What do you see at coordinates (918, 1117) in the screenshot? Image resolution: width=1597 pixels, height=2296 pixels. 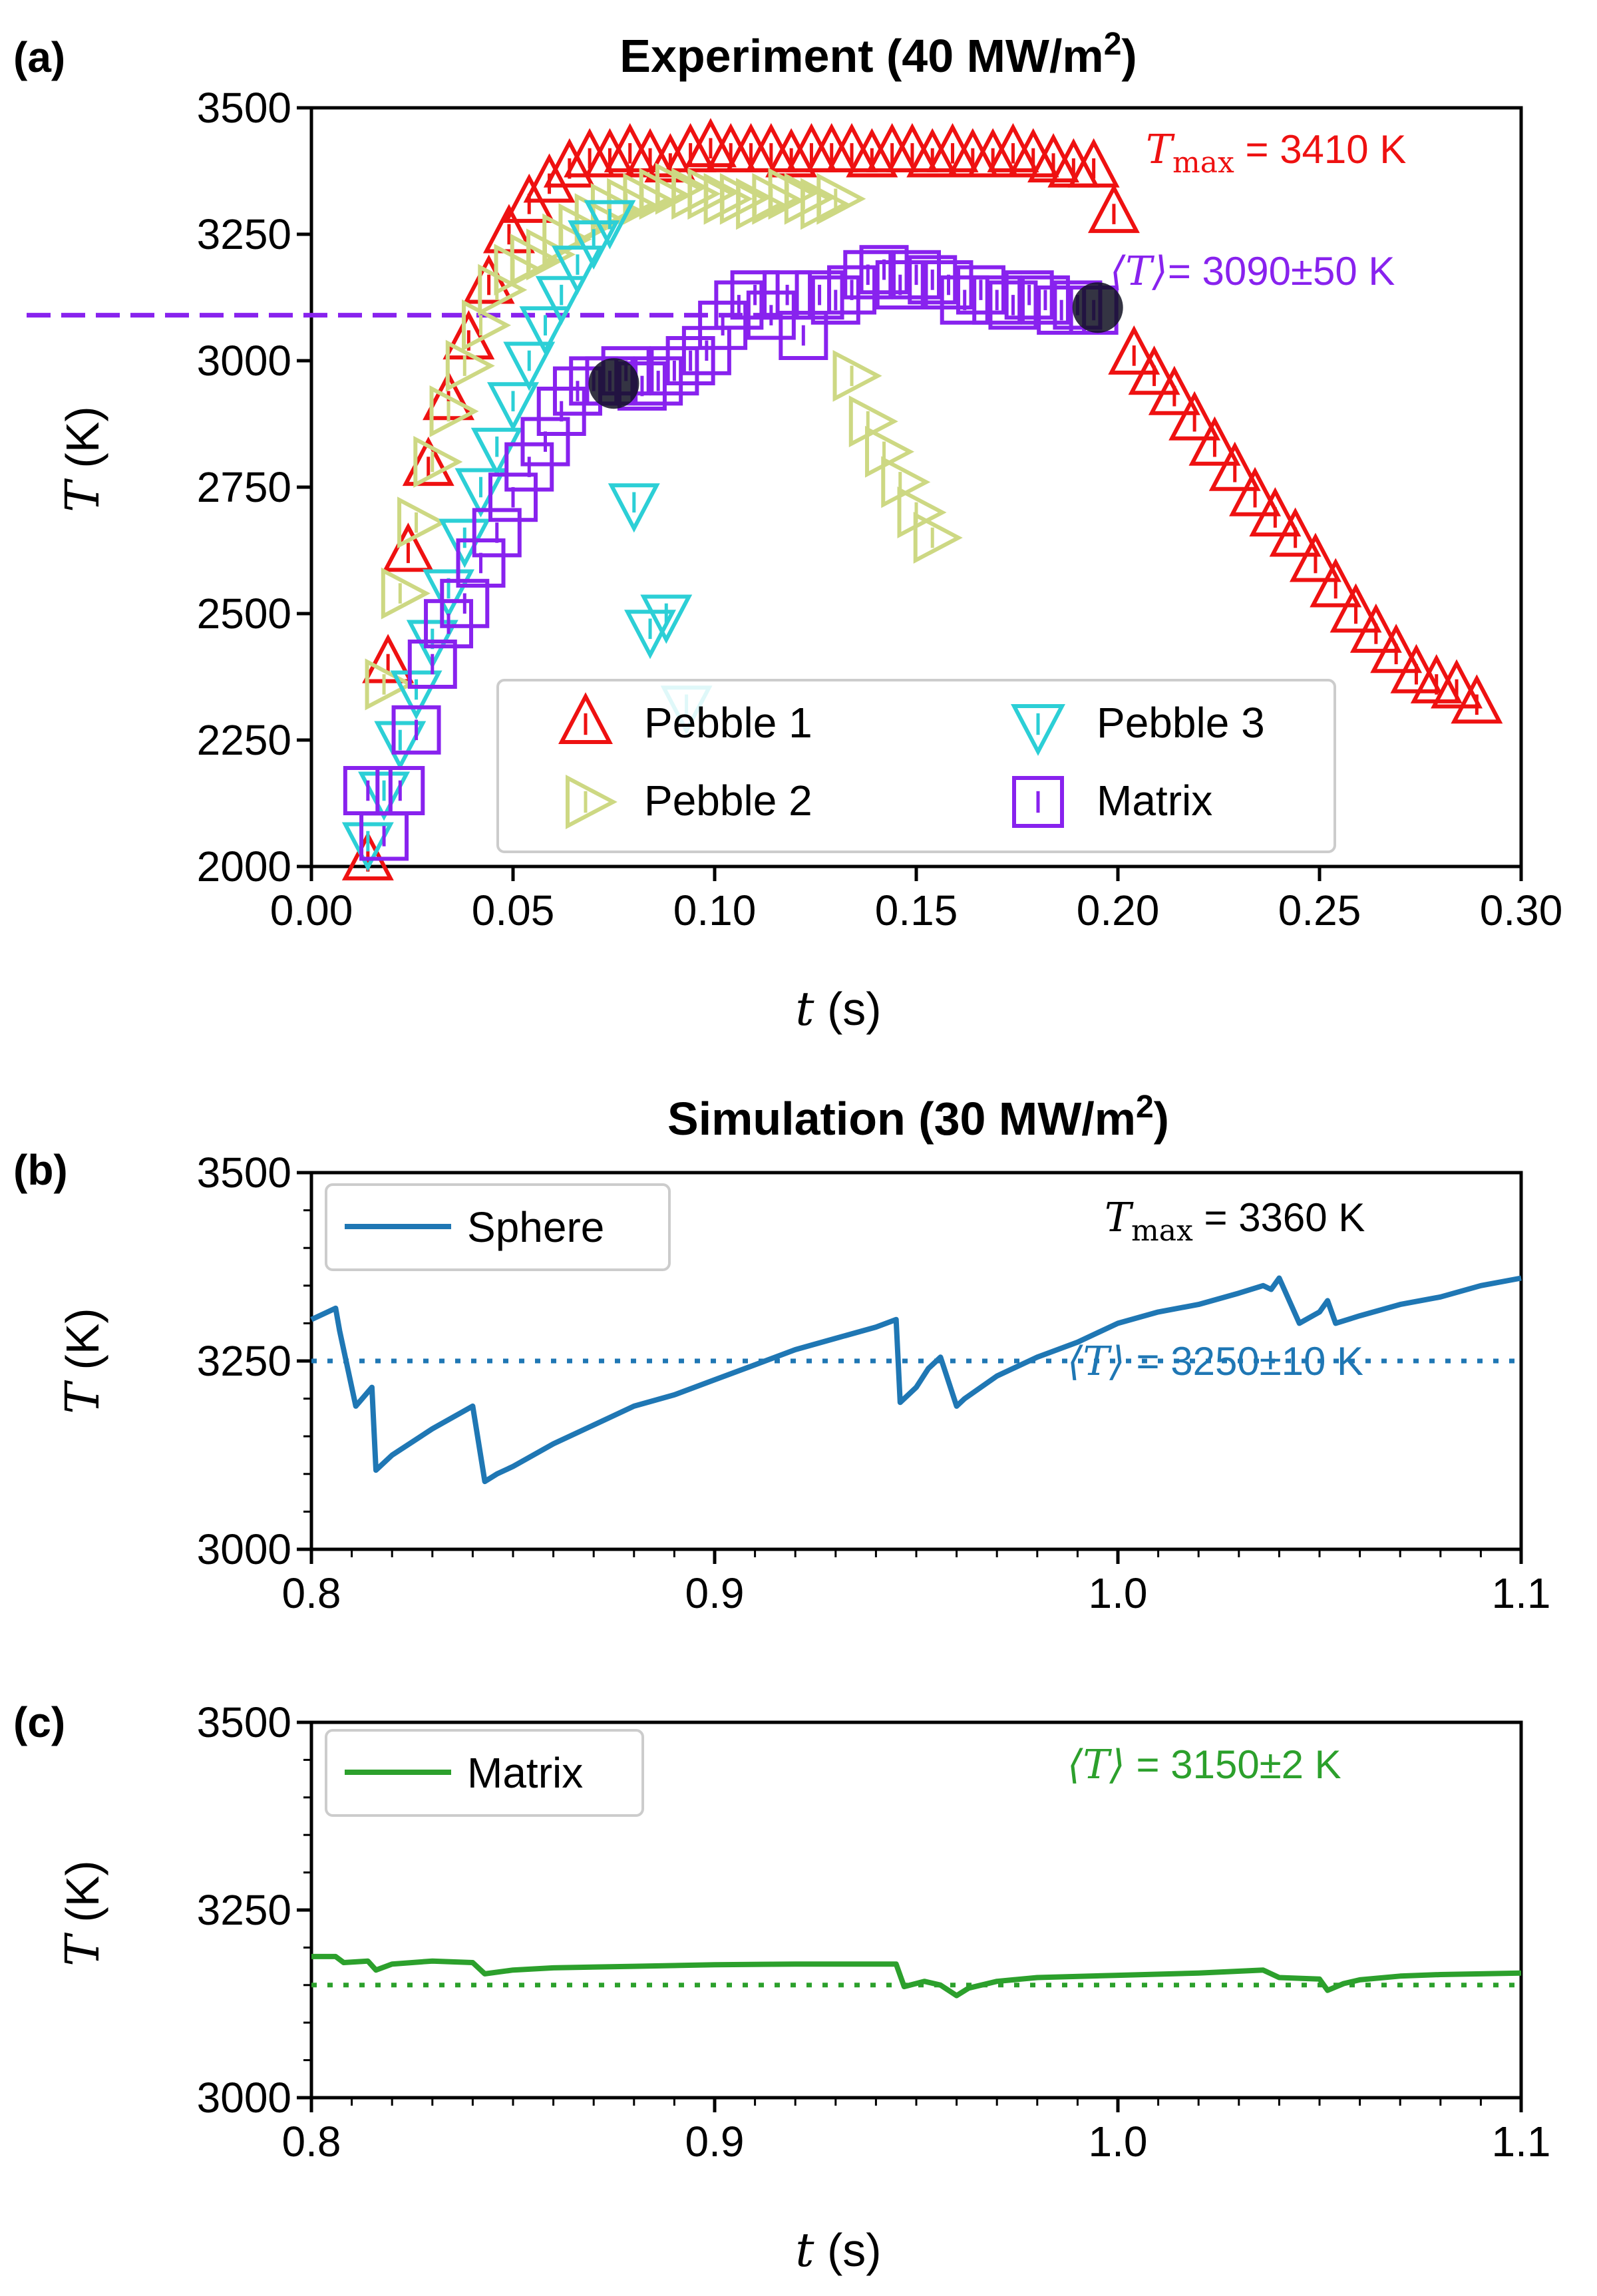 I see `panel-b-title: Simulation (30 MW/m2)` at bounding box center [918, 1117].